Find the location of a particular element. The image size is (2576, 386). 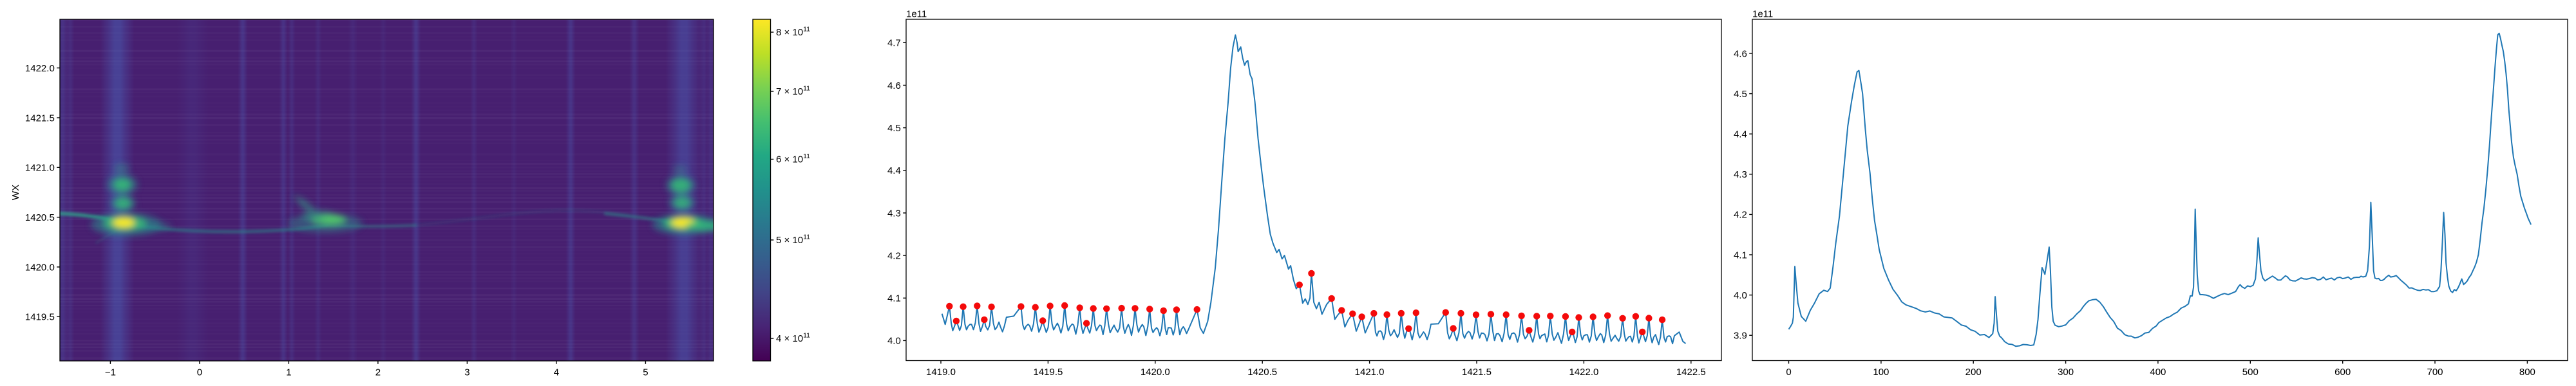

svg-text: 600 is located at coordinates (2342, 372).